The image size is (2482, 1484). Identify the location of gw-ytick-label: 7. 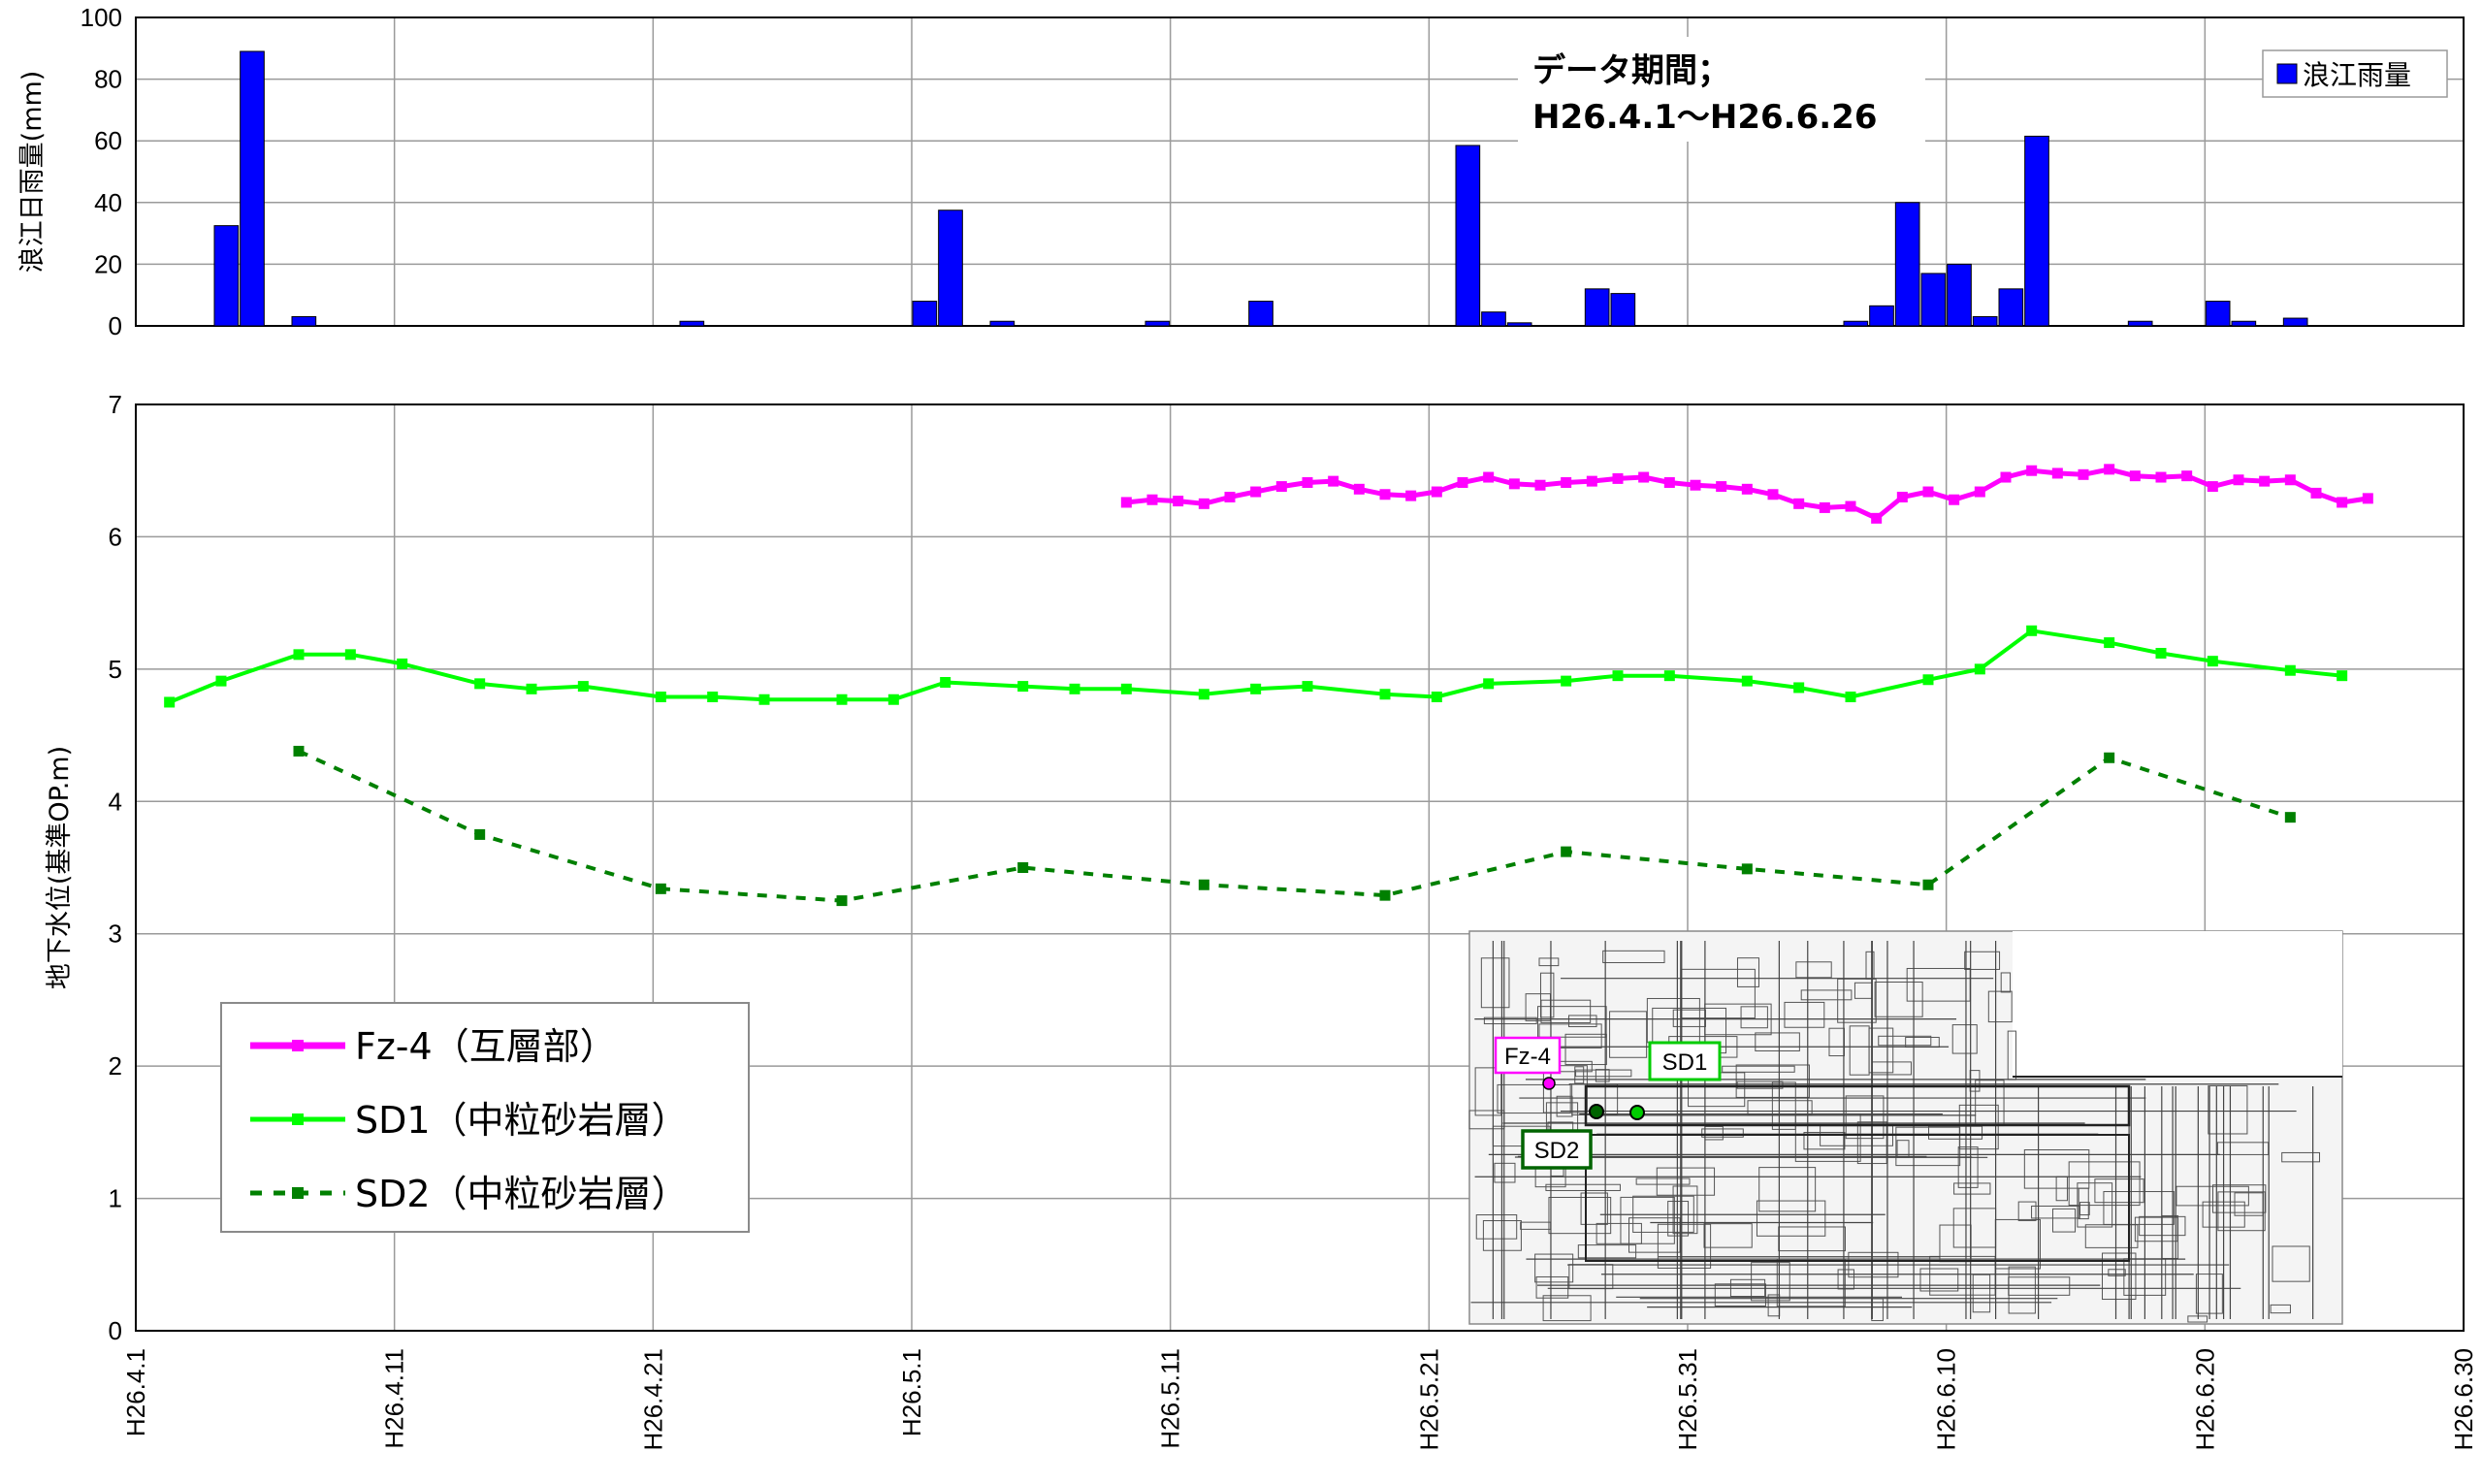
(115, 404).